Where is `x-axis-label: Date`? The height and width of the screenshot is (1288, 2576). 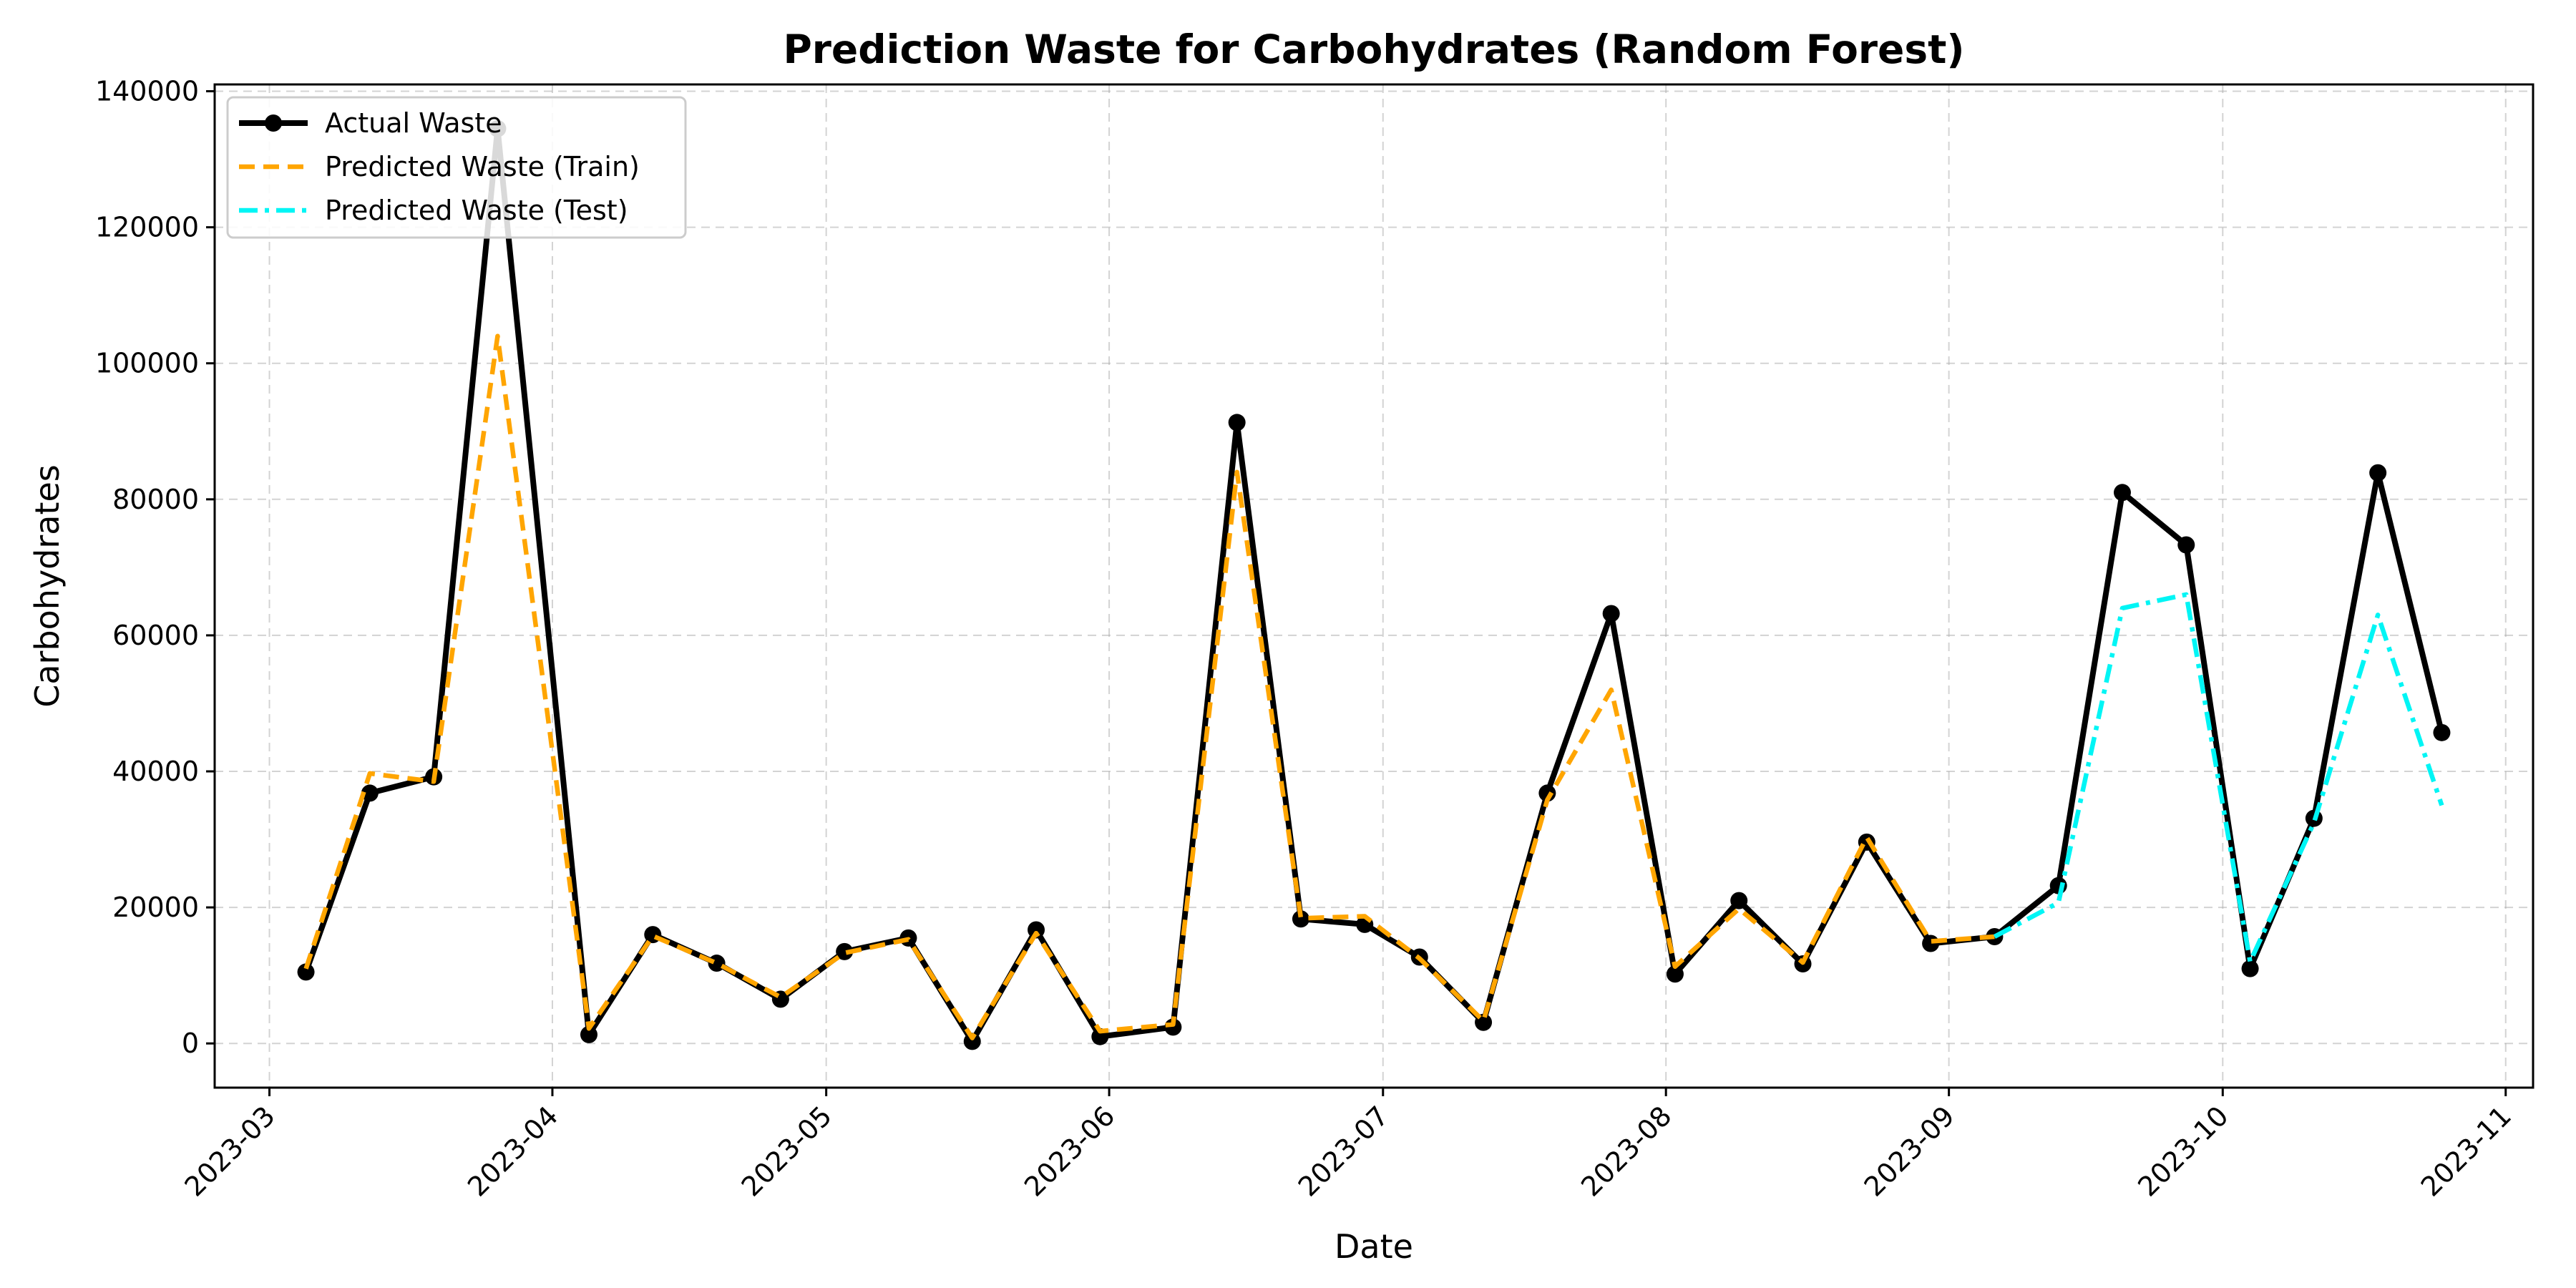
x-axis-label: Date is located at coordinates (1374, 1246).